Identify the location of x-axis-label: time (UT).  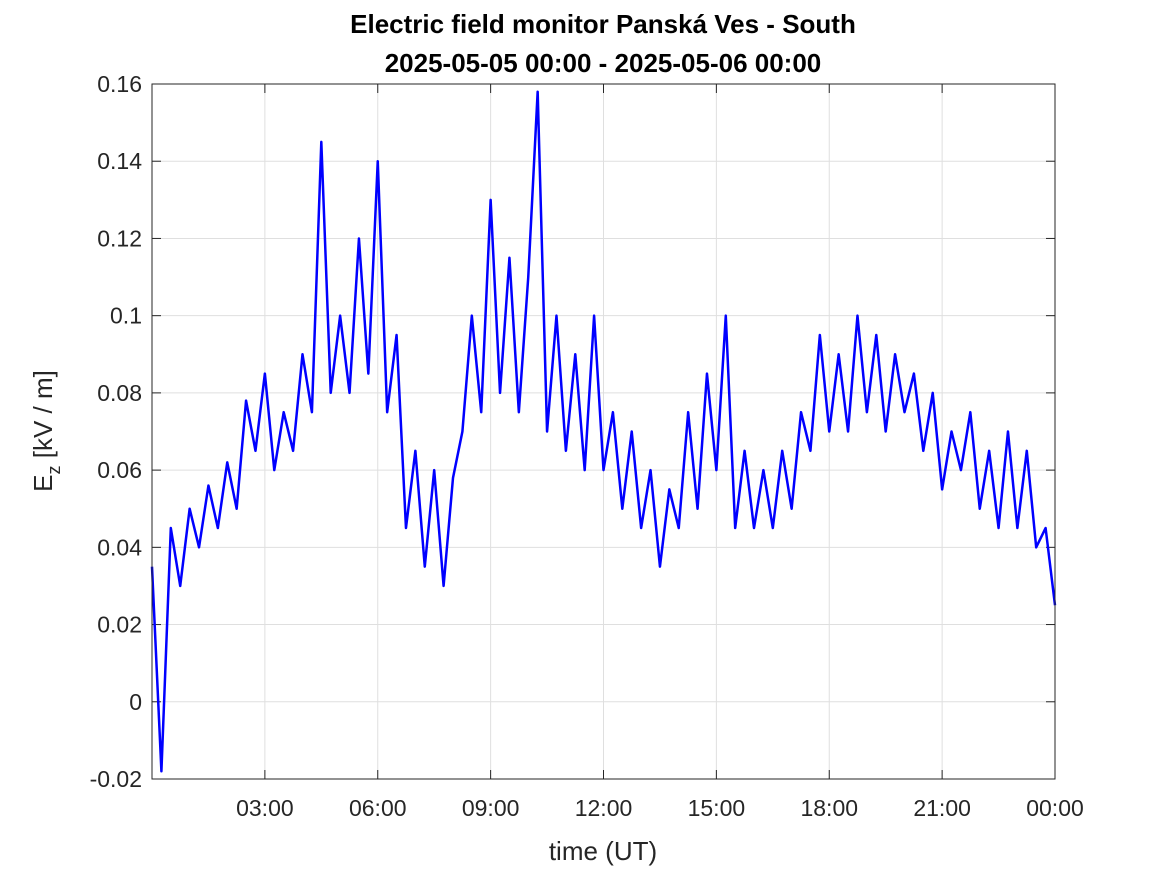
(603, 851).